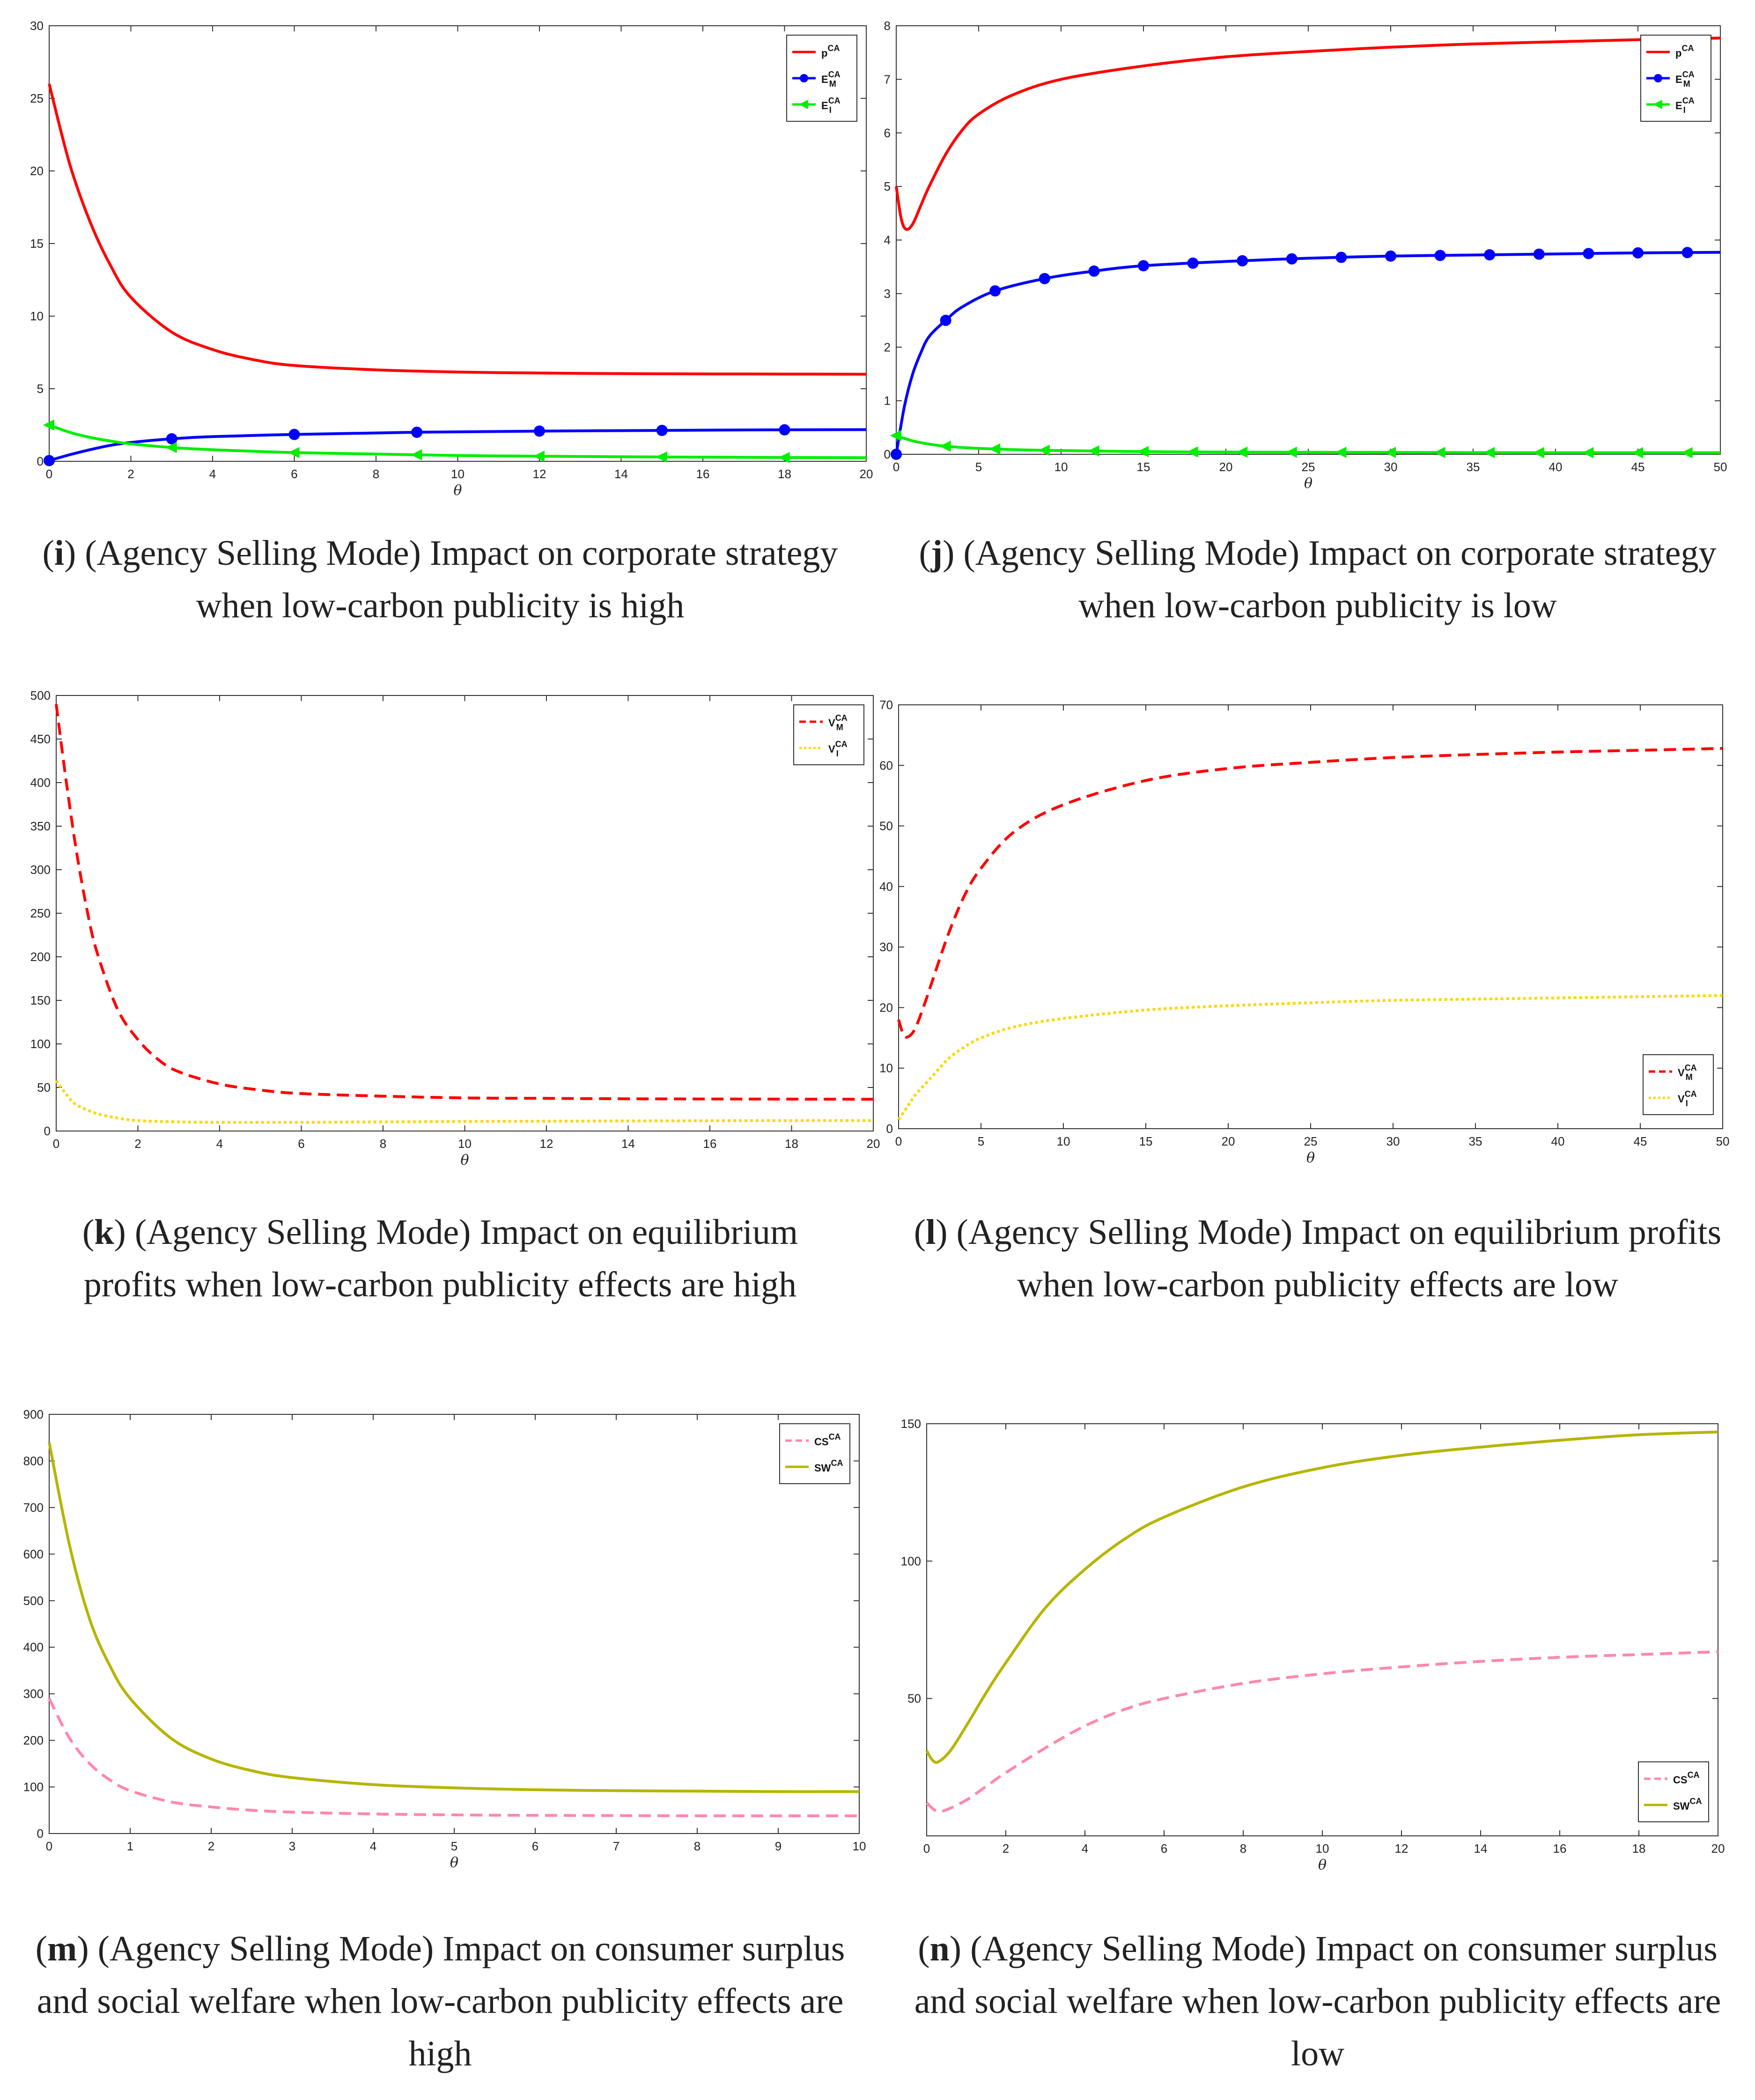  I want to click on y-tick-label: 200, so click(33, 1740).